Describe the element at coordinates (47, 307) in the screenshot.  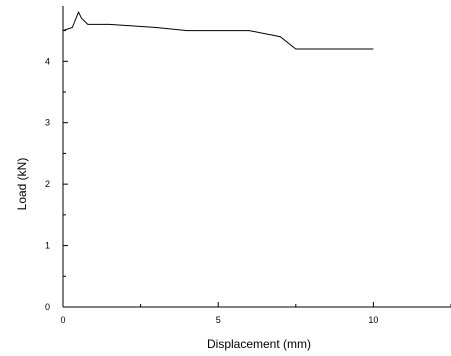
I see `y-tick-label: 0` at that location.